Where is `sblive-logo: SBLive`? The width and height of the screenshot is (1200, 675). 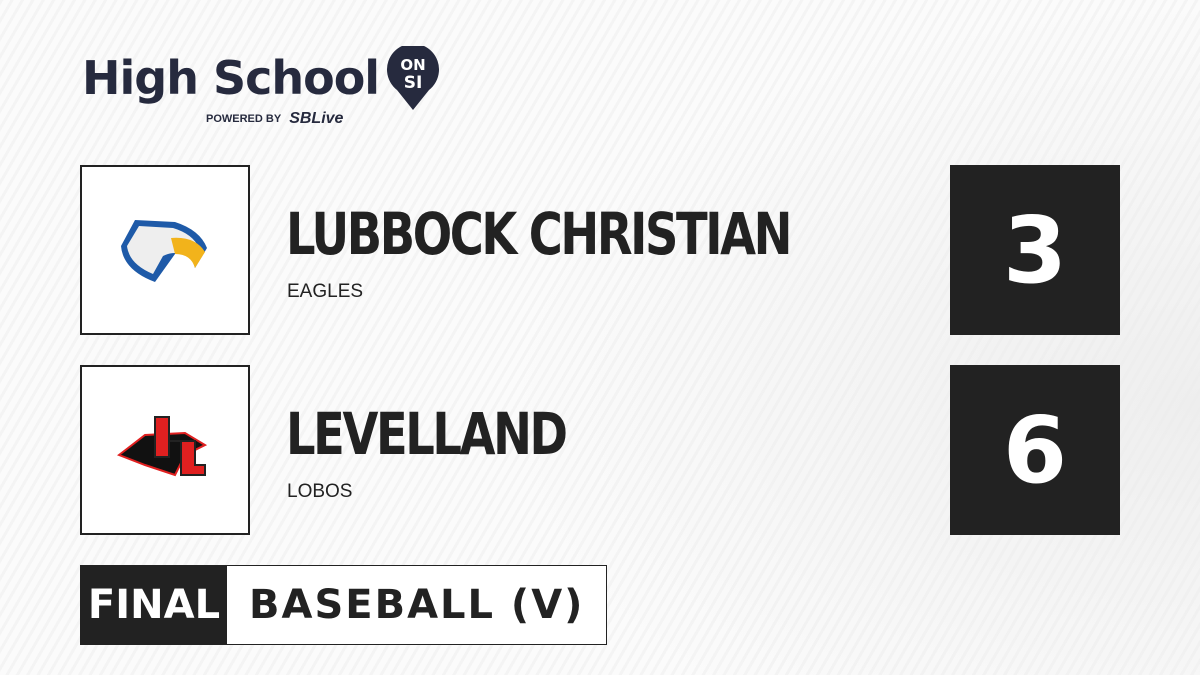
sblive-logo: SBLive is located at coordinates (316, 118).